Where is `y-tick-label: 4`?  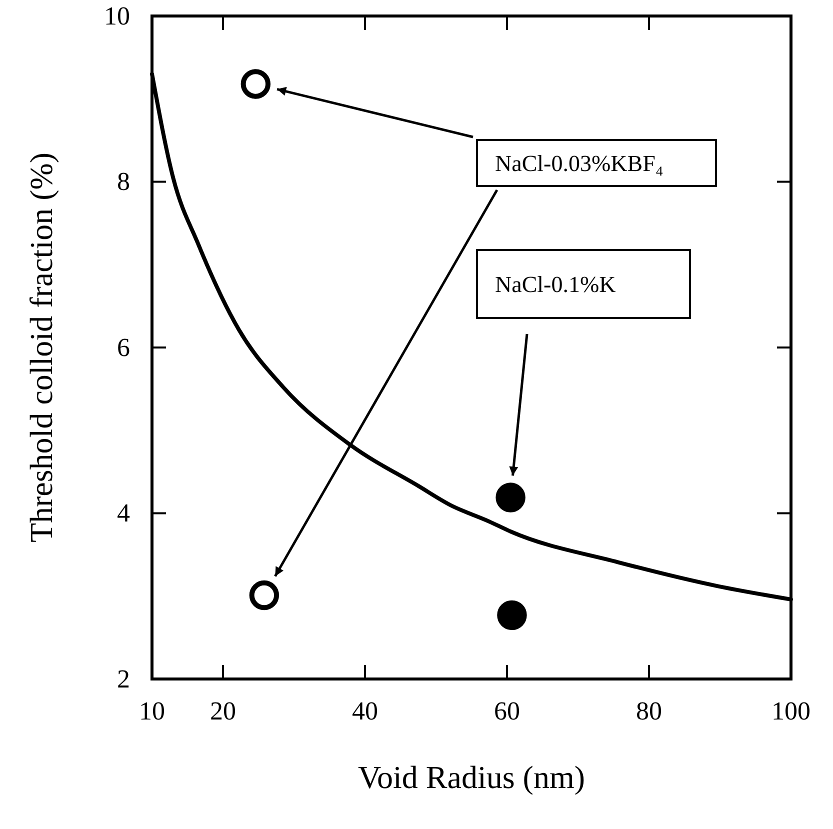 y-tick-label: 4 is located at coordinates (123, 513).